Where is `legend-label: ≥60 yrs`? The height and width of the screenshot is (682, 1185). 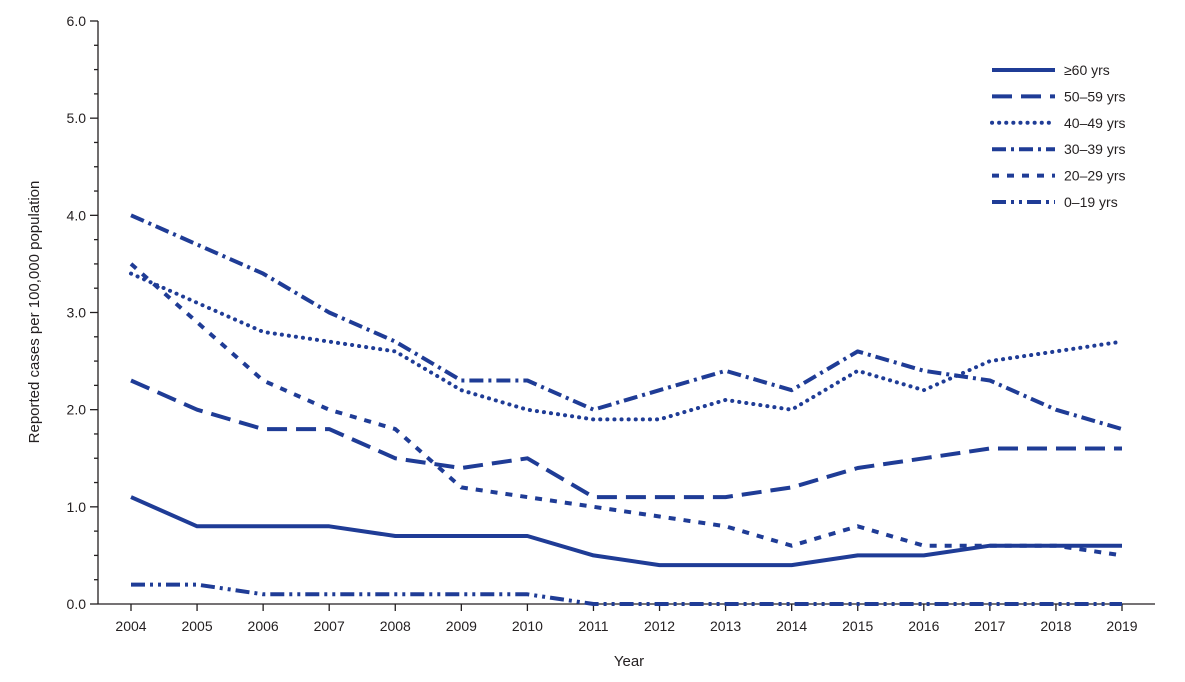
legend-label: ≥60 yrs is located at coordinates (1087, 70).